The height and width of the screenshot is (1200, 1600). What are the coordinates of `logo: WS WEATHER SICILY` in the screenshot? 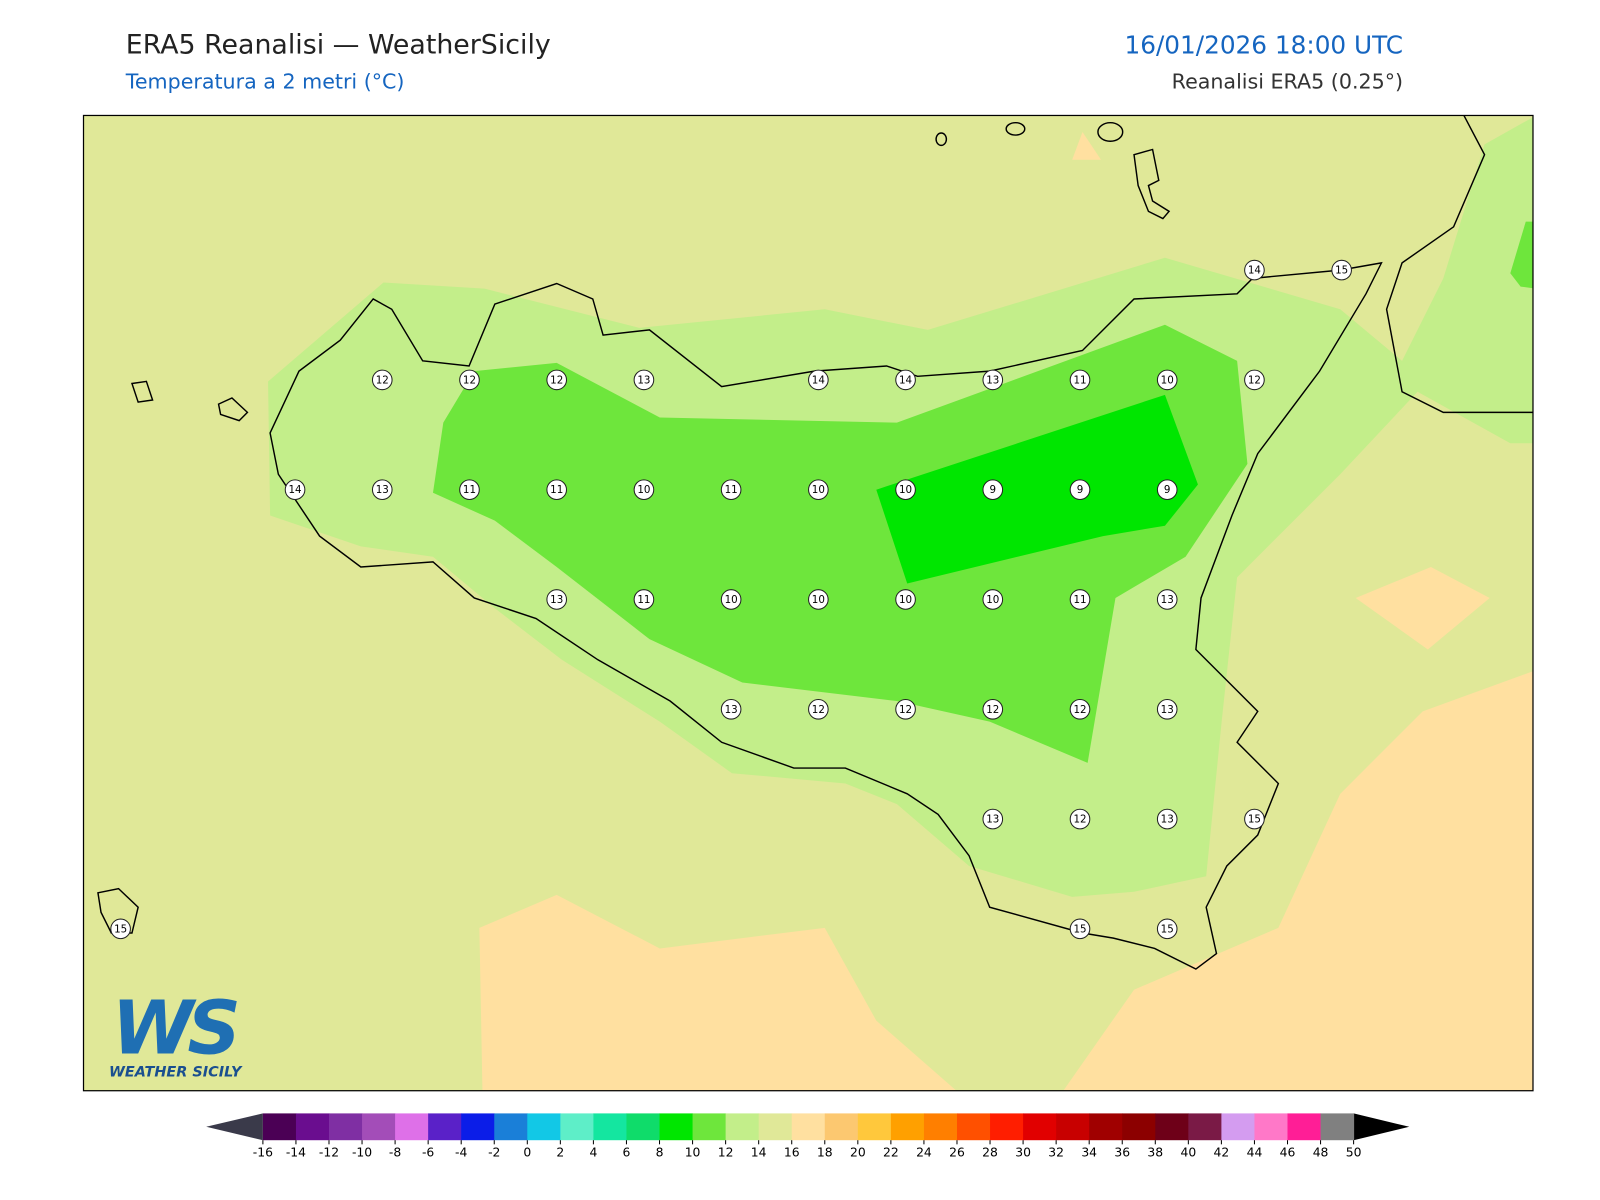 It's located at (176, 1033).